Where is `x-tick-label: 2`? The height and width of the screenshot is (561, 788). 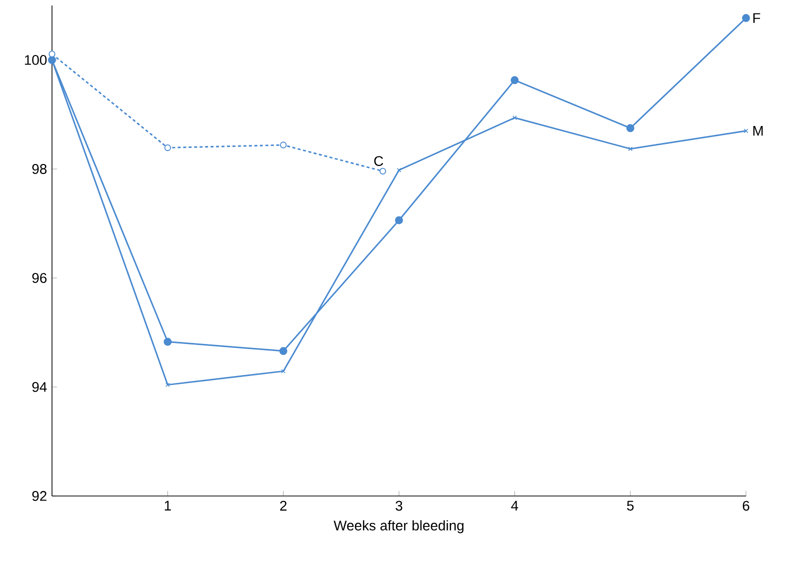 x-tick-label: 2 is located at coordinates (283, 505).